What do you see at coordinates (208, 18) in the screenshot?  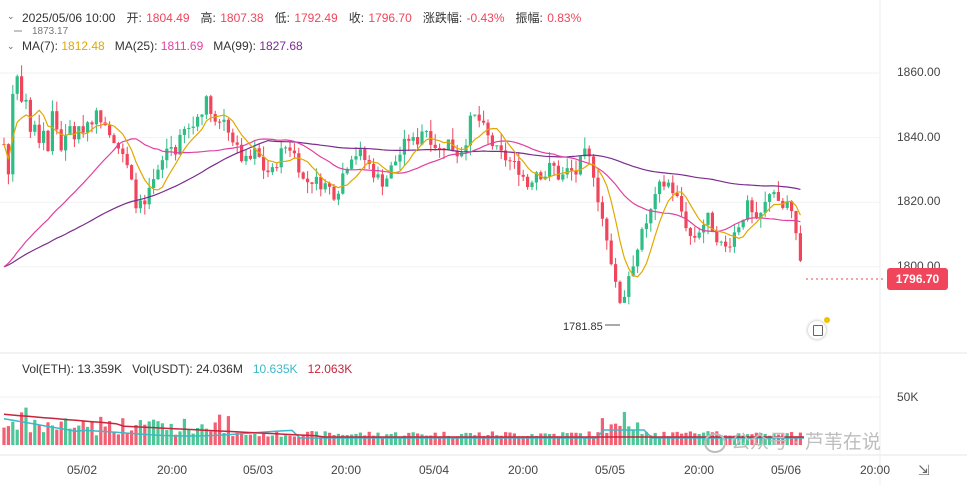 I see `high-label: 高:` at bounding box center [208, 18].